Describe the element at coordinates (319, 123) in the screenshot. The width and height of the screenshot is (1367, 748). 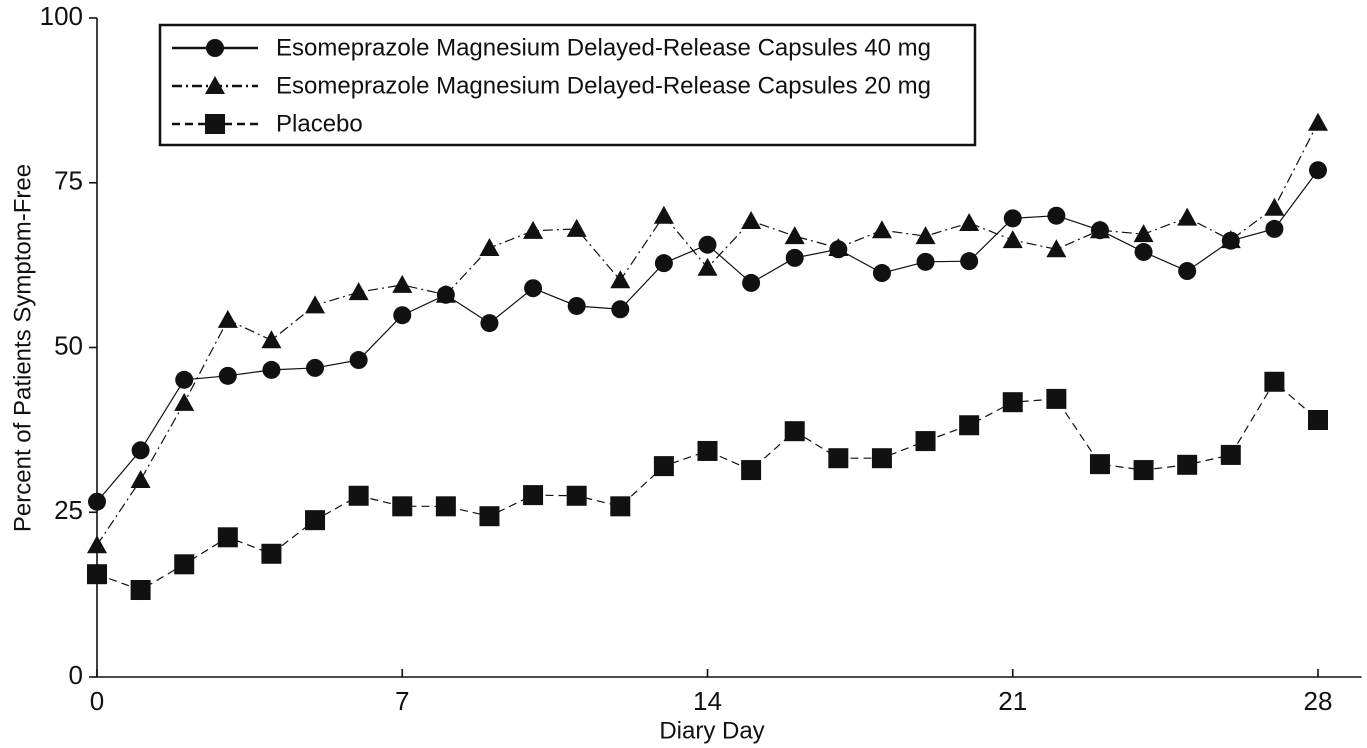
I see `legend-label: Placebo` at that location.